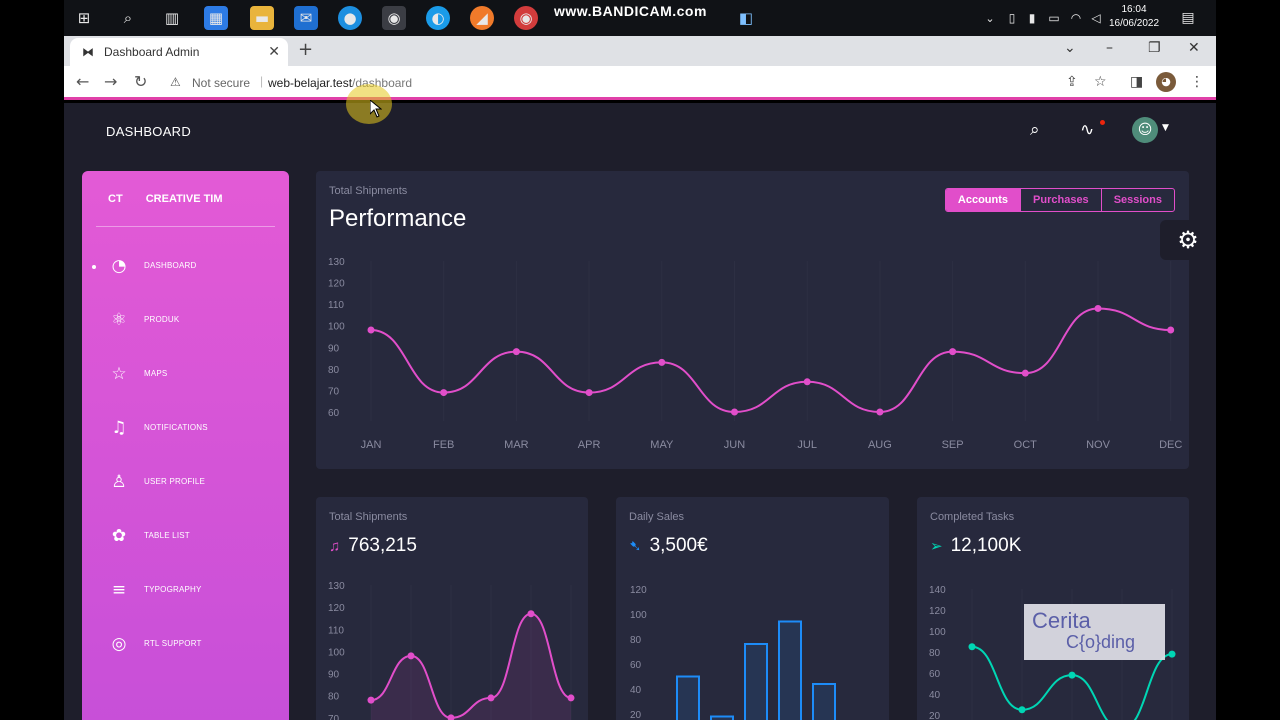  I want to click on edge-icon: ◐, so click(438, 18).